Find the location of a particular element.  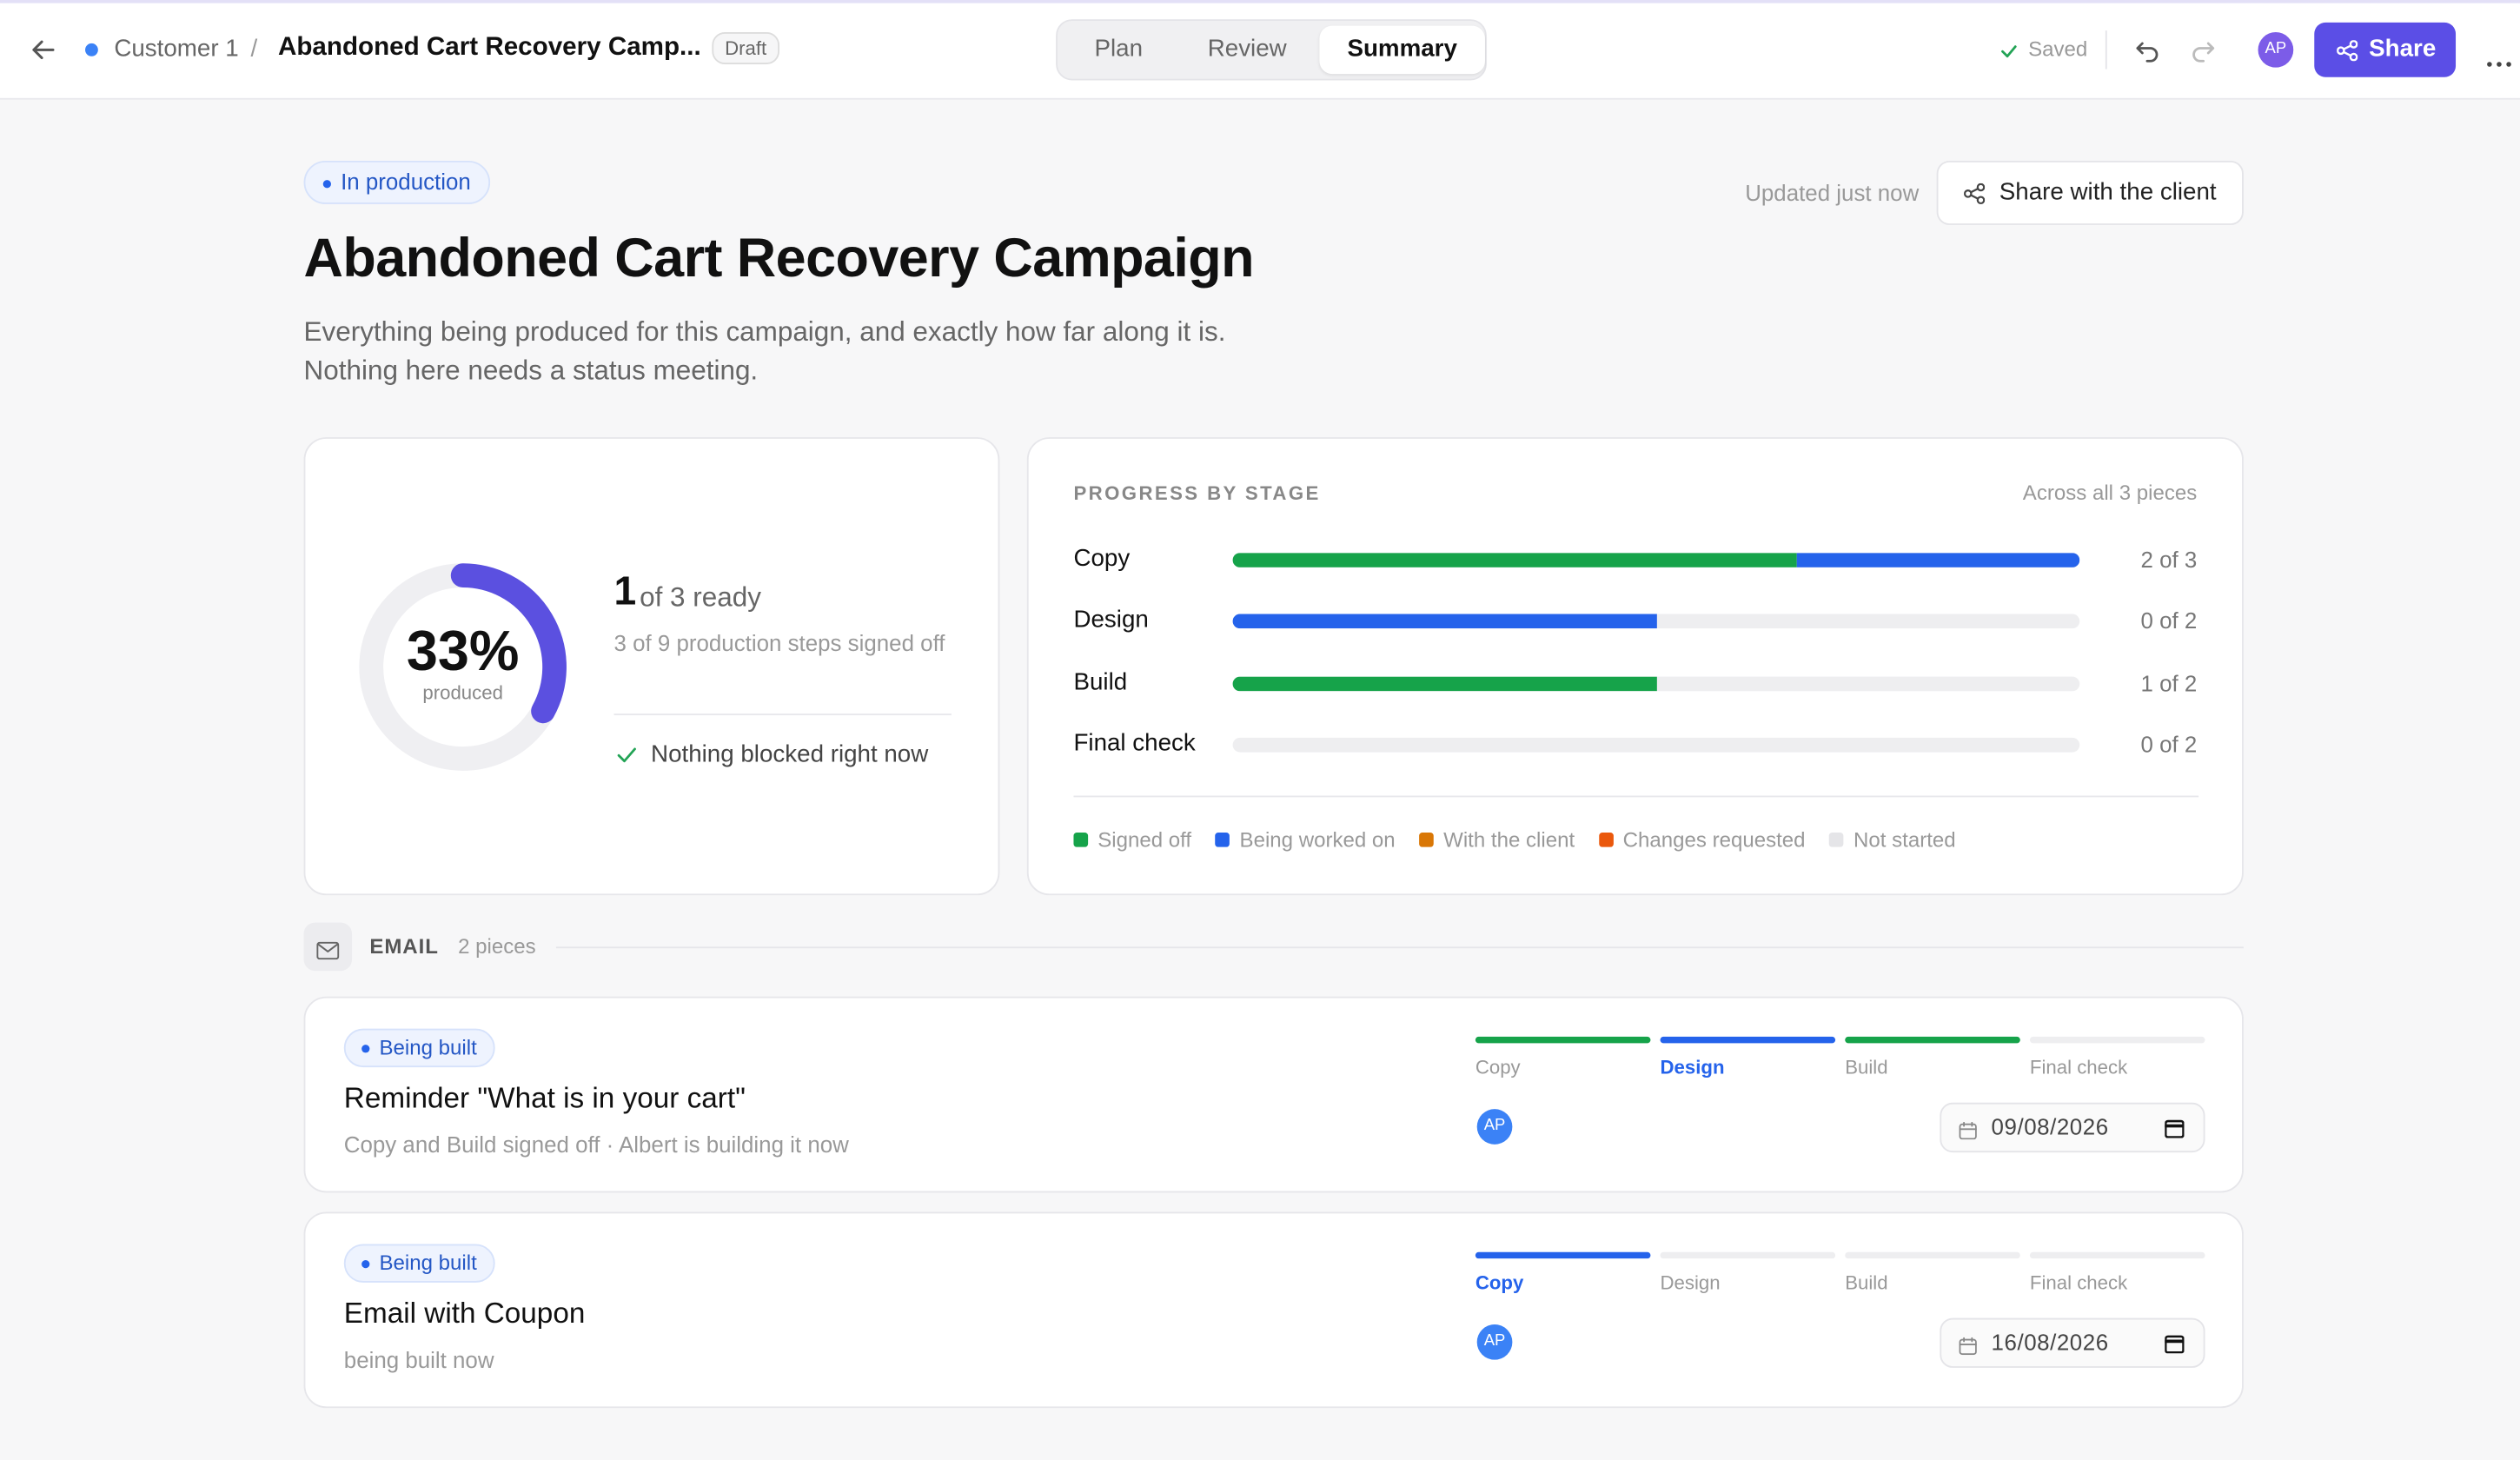

legend-item: With the client is located at coordinates (1497, 839).